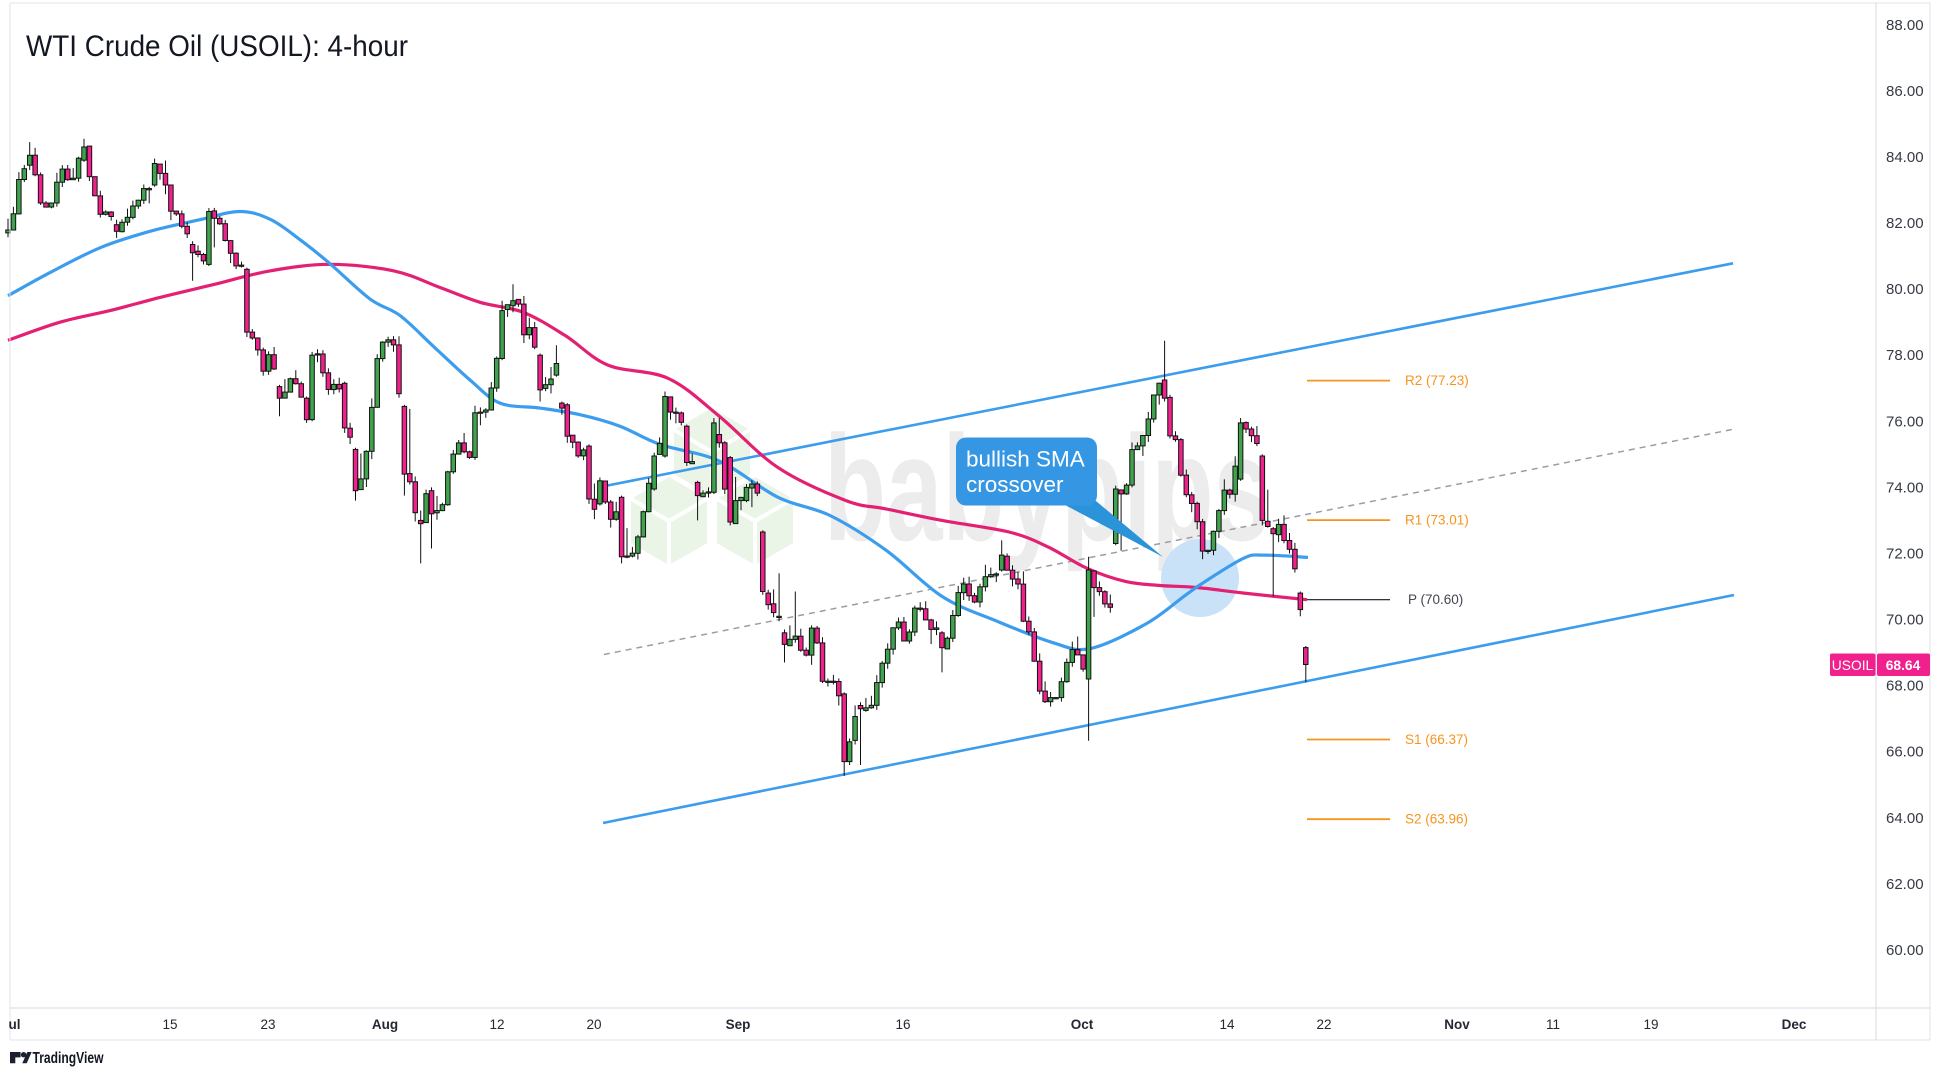  Describe the element at coordinates (1082, 1024) in the screenshot. I see `svg-text: Oct` at that location.